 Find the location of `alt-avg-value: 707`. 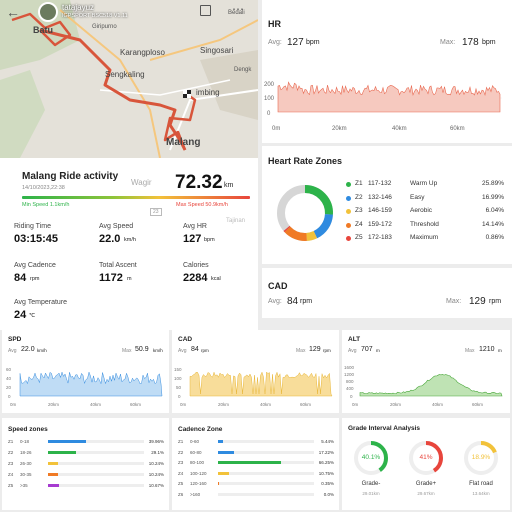

alt-avg-value: 707 is located at coordinates (367, 349).